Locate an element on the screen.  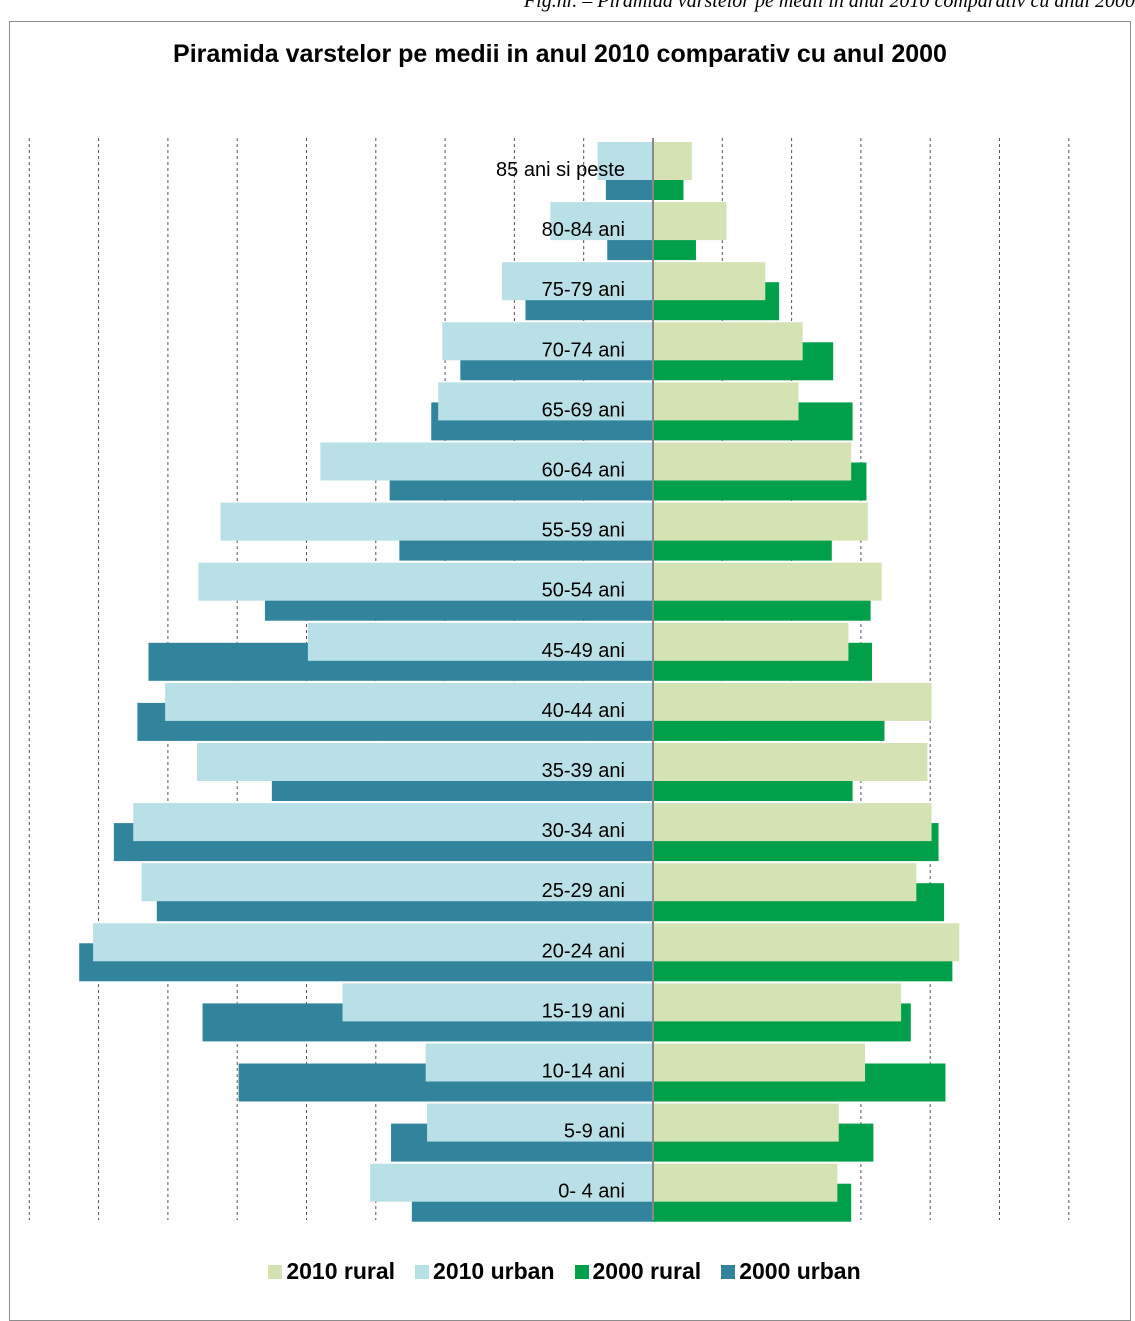
category-label: 70-74 ani is located at coordinates (583, 350).